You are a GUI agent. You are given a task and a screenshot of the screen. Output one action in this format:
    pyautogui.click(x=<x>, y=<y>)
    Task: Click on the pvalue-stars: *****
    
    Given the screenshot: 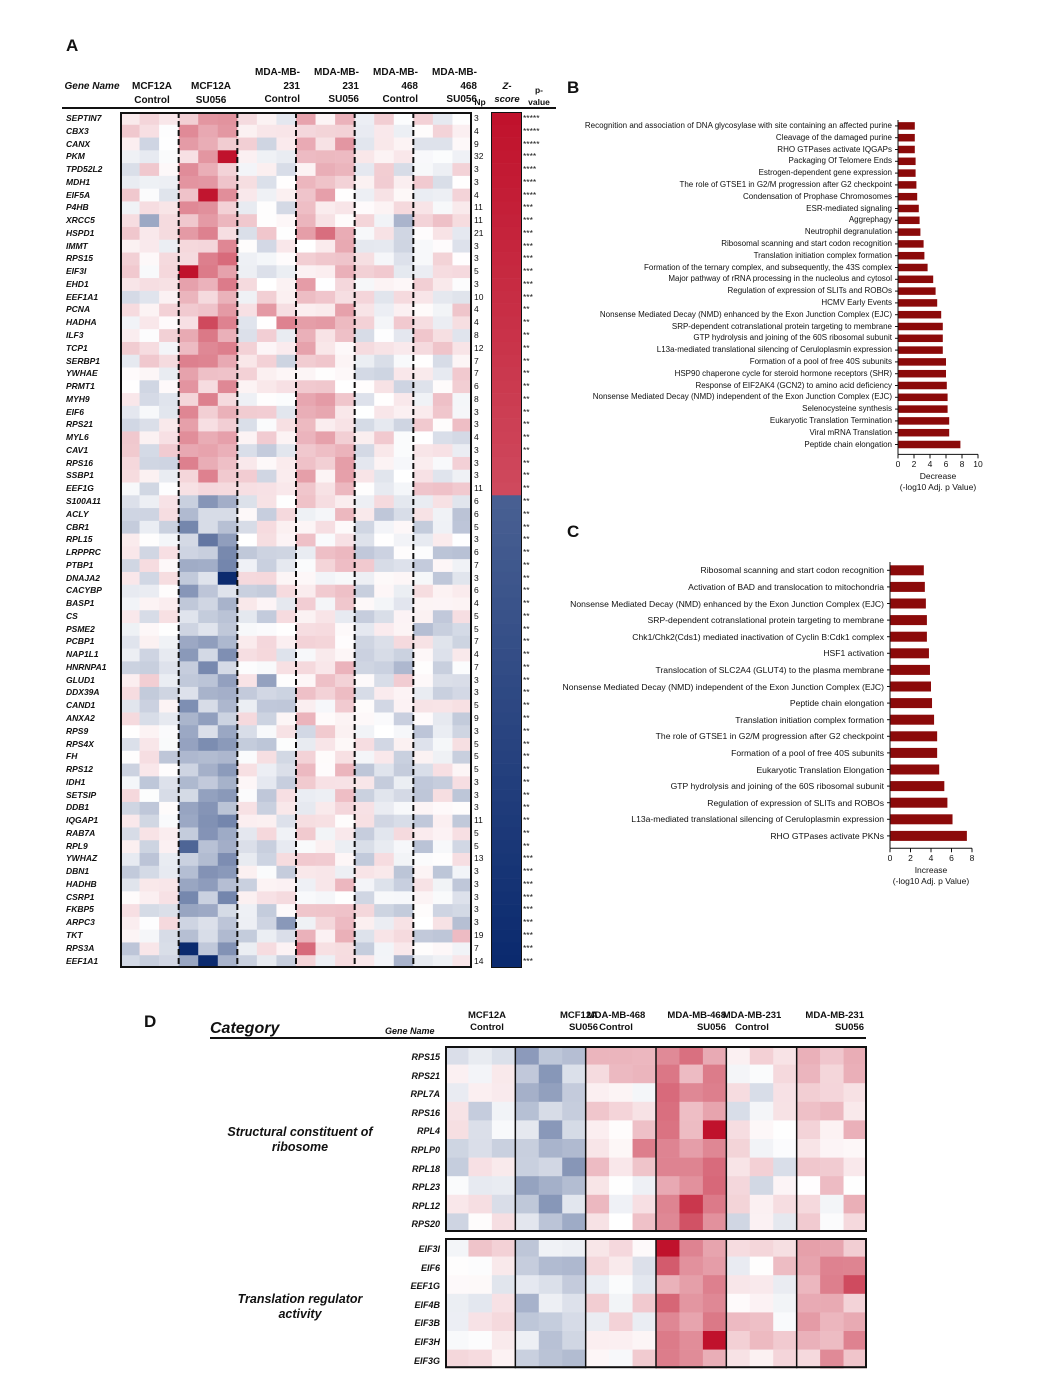 What is the action you would take?
    pyautogui.click(x=531, y=130)
    